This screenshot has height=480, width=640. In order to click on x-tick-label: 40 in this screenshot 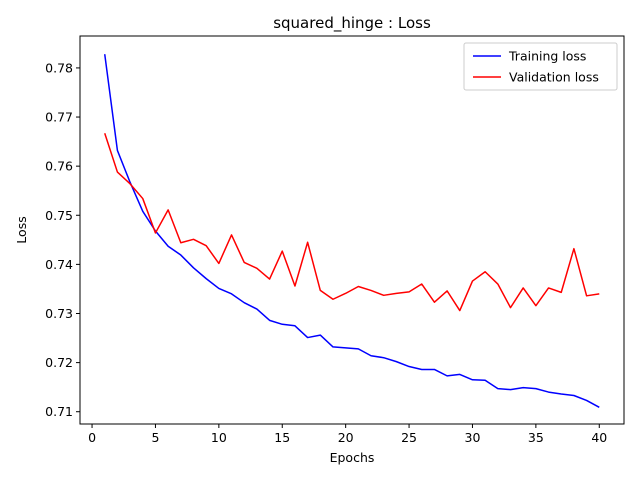, I will do `click(599, 437)`.